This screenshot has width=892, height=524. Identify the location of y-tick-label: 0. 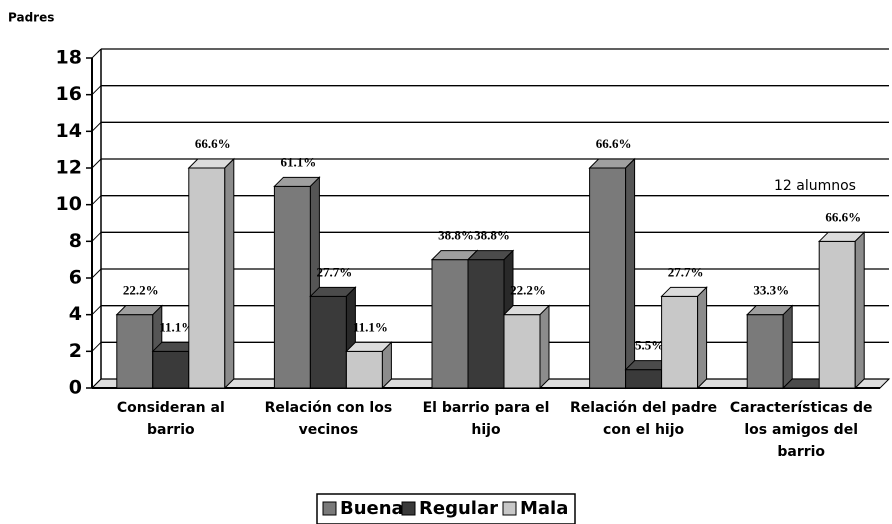
(75, 388).